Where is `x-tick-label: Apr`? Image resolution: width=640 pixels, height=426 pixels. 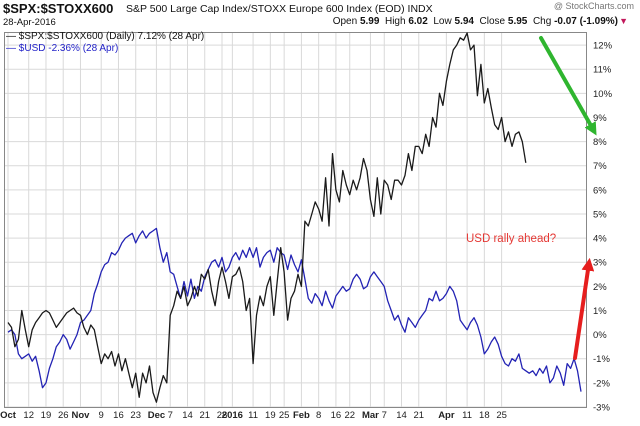
x-tick-label: Apr is located at coordinates (446, 415).